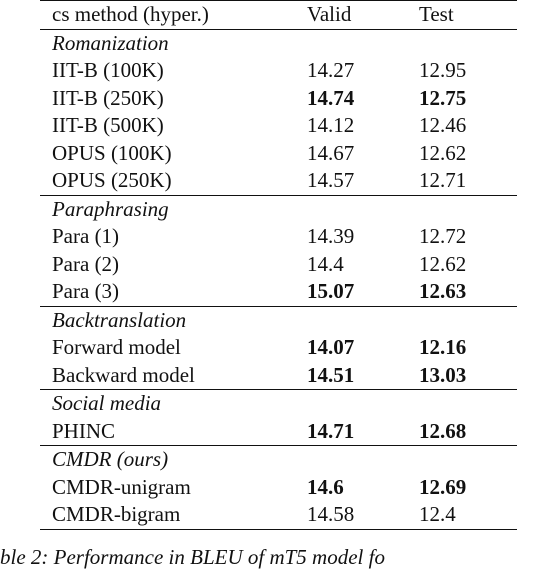 This screenshot has width=544, height=575. Describe the element at coordinates (278, 181) in the screenshot. I see `table-row: OPUS (250K) 14.57 12.71` at that location.